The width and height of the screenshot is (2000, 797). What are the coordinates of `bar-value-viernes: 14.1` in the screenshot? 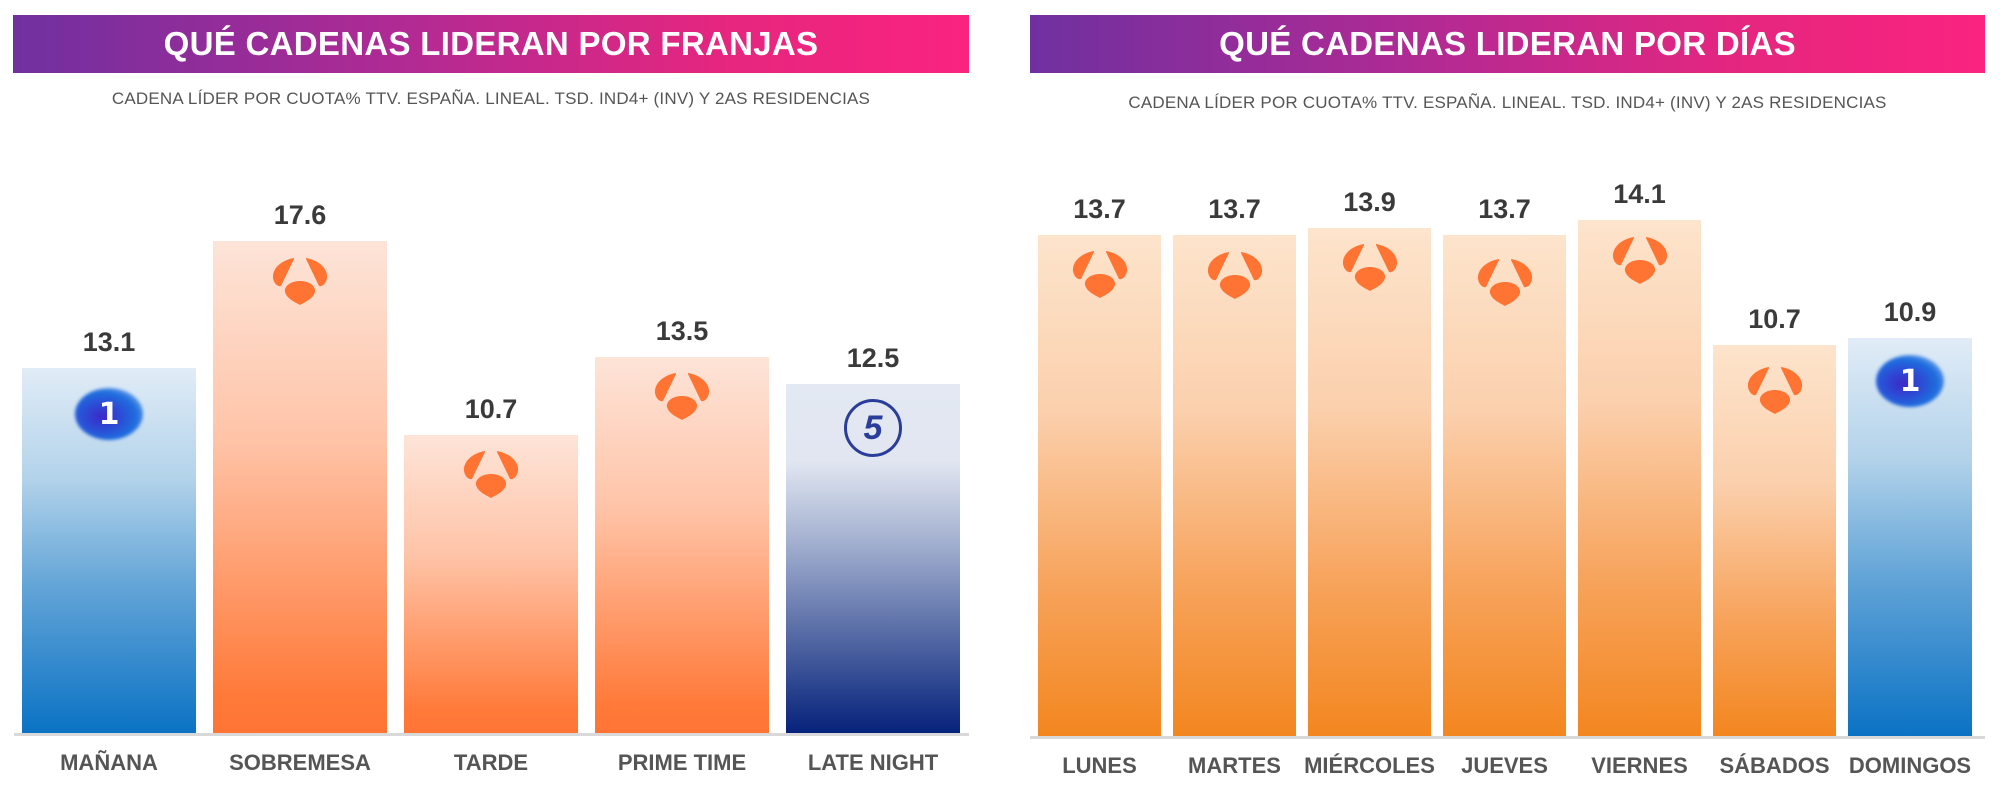 It's located at (1639, 194).